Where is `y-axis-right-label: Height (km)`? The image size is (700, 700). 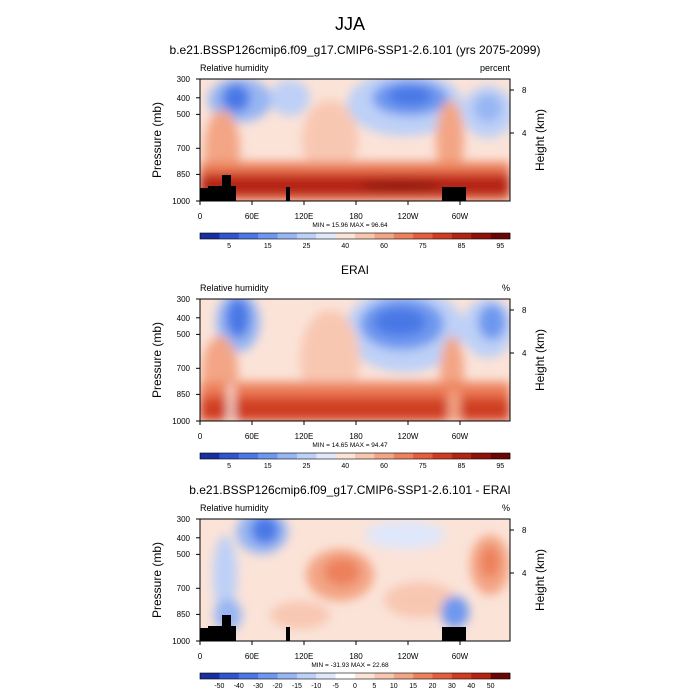 y-axis-right-label: Height (km) is located at coordinates (540, 140).